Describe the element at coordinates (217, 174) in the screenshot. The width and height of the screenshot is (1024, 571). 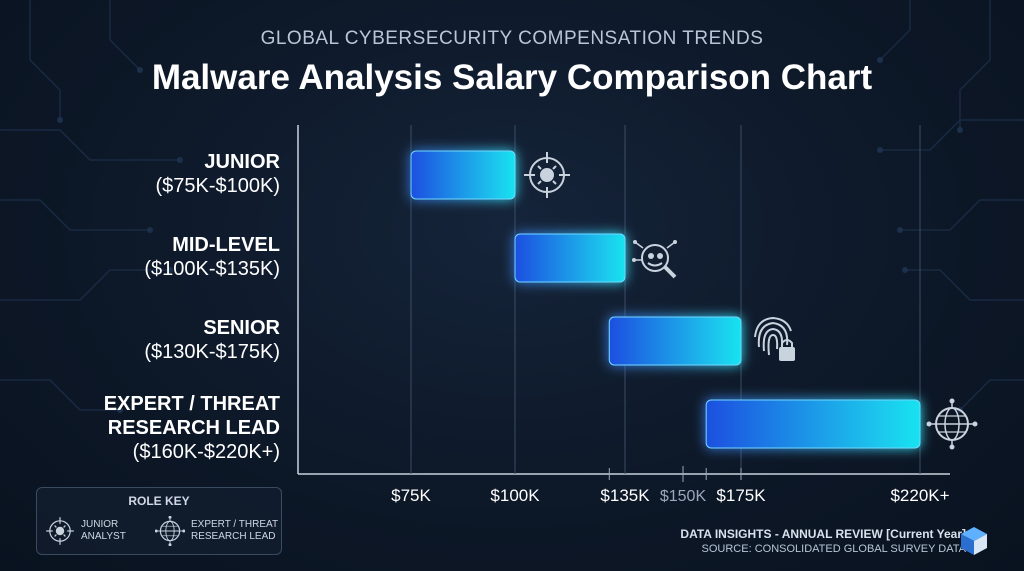
I see `category-label: JUNIOR ($75K-$100K)` at that location.